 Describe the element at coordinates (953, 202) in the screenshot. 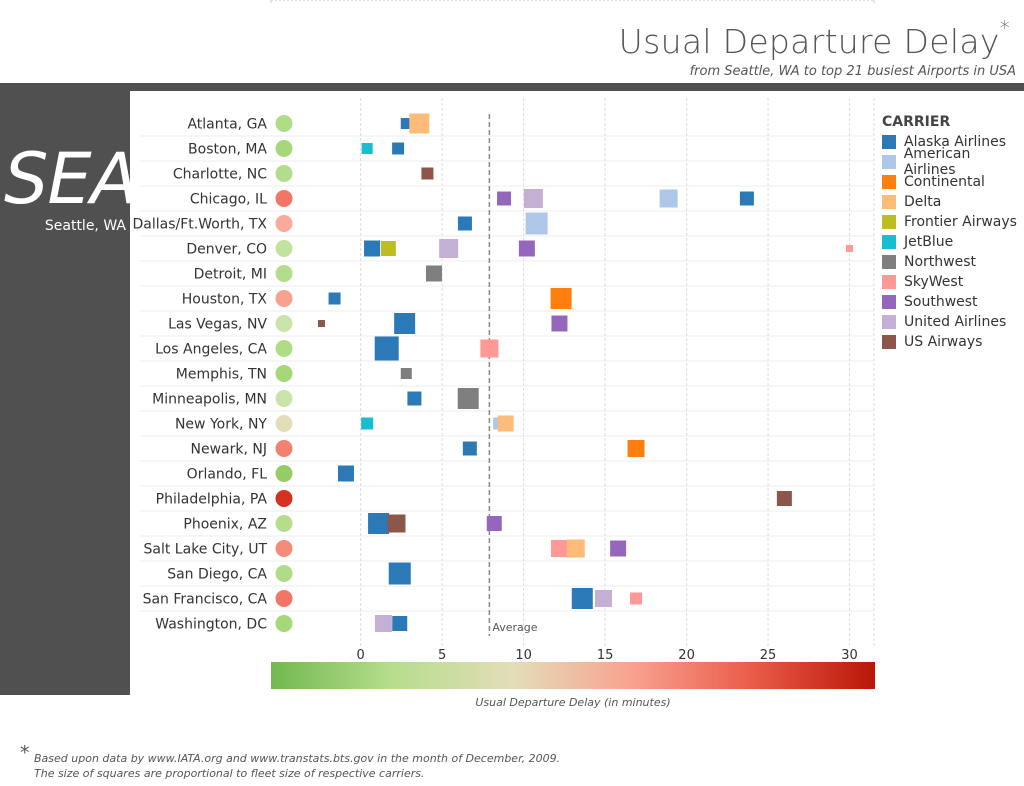

I see `legend-item: Delta` at that location.